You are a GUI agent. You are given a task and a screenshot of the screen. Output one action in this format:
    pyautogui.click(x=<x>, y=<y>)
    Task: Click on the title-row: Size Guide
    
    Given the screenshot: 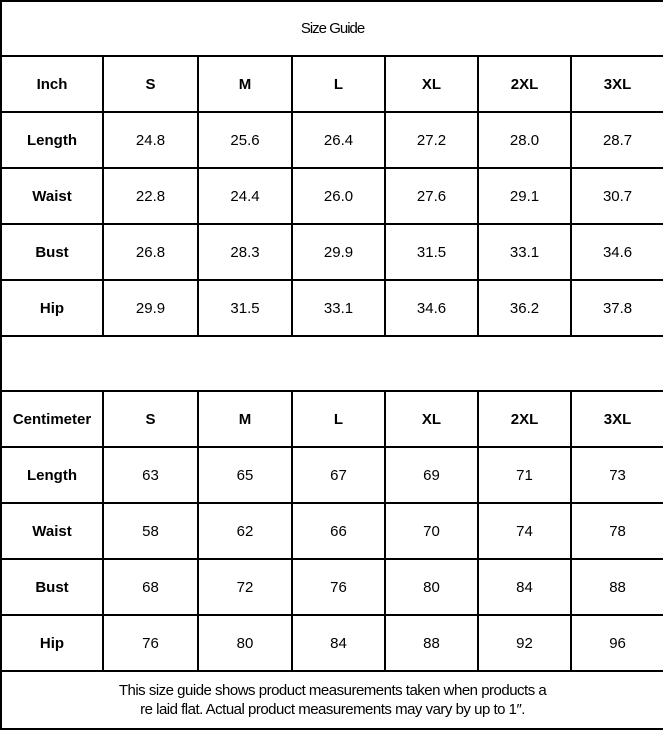 What is the action you would take?
    pyautogui.click(x=331, y=28)
    